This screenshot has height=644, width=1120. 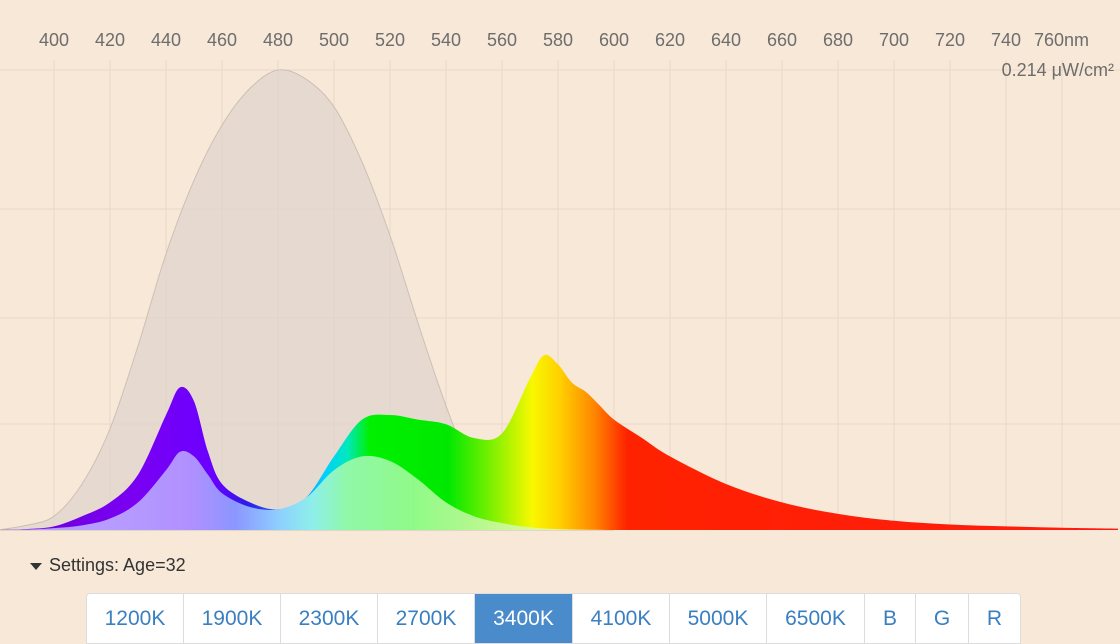 I want to click on x-tick-label: 580, so click(x=558, y=40).